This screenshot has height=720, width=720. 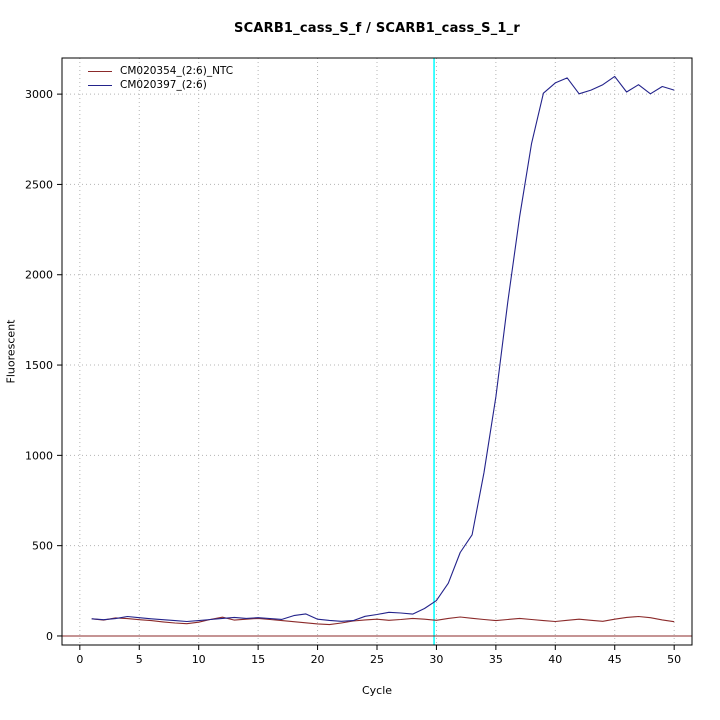 What do you see at coordinates (436, 659) in the screenshot?
I see `svg-text: 30` at bounding box center [436, 659].